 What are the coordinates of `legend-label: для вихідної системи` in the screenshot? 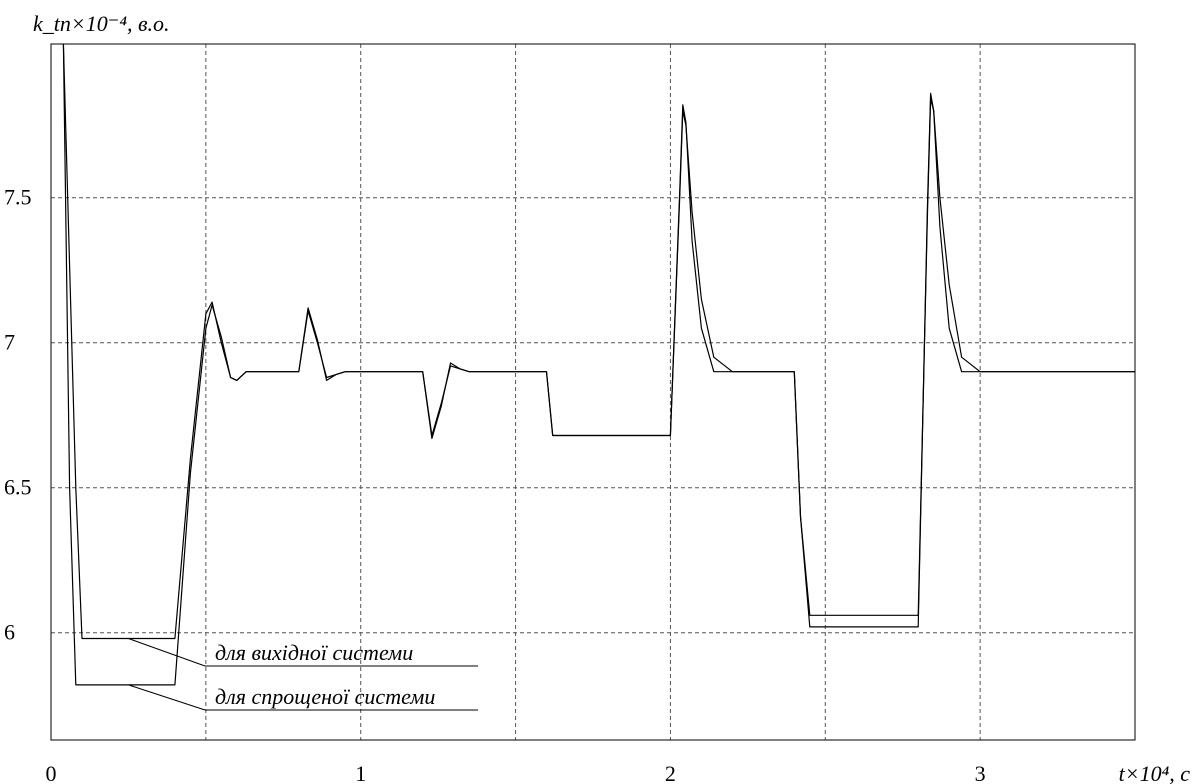 It's located at (314, 652).